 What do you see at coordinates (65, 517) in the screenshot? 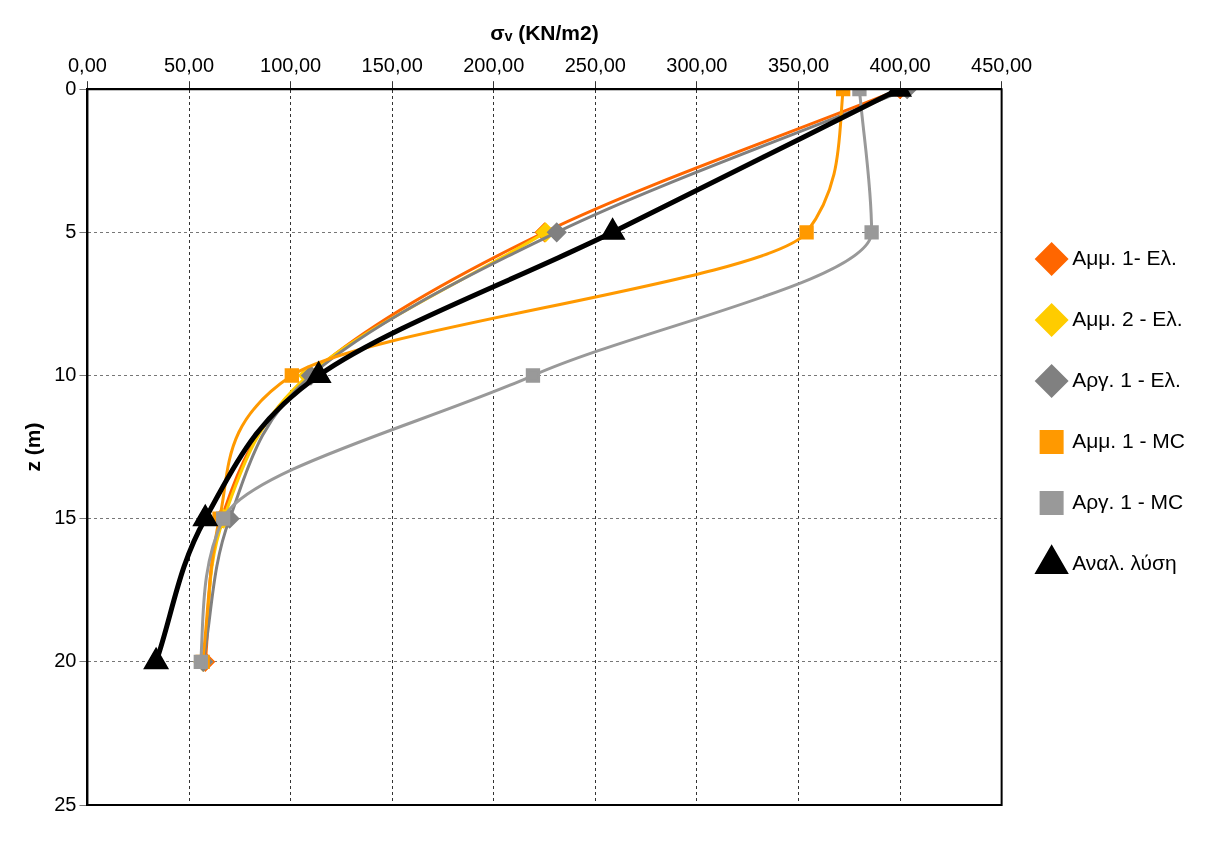
I see `y-tick-label: 15` at bounding box center [65, 517].